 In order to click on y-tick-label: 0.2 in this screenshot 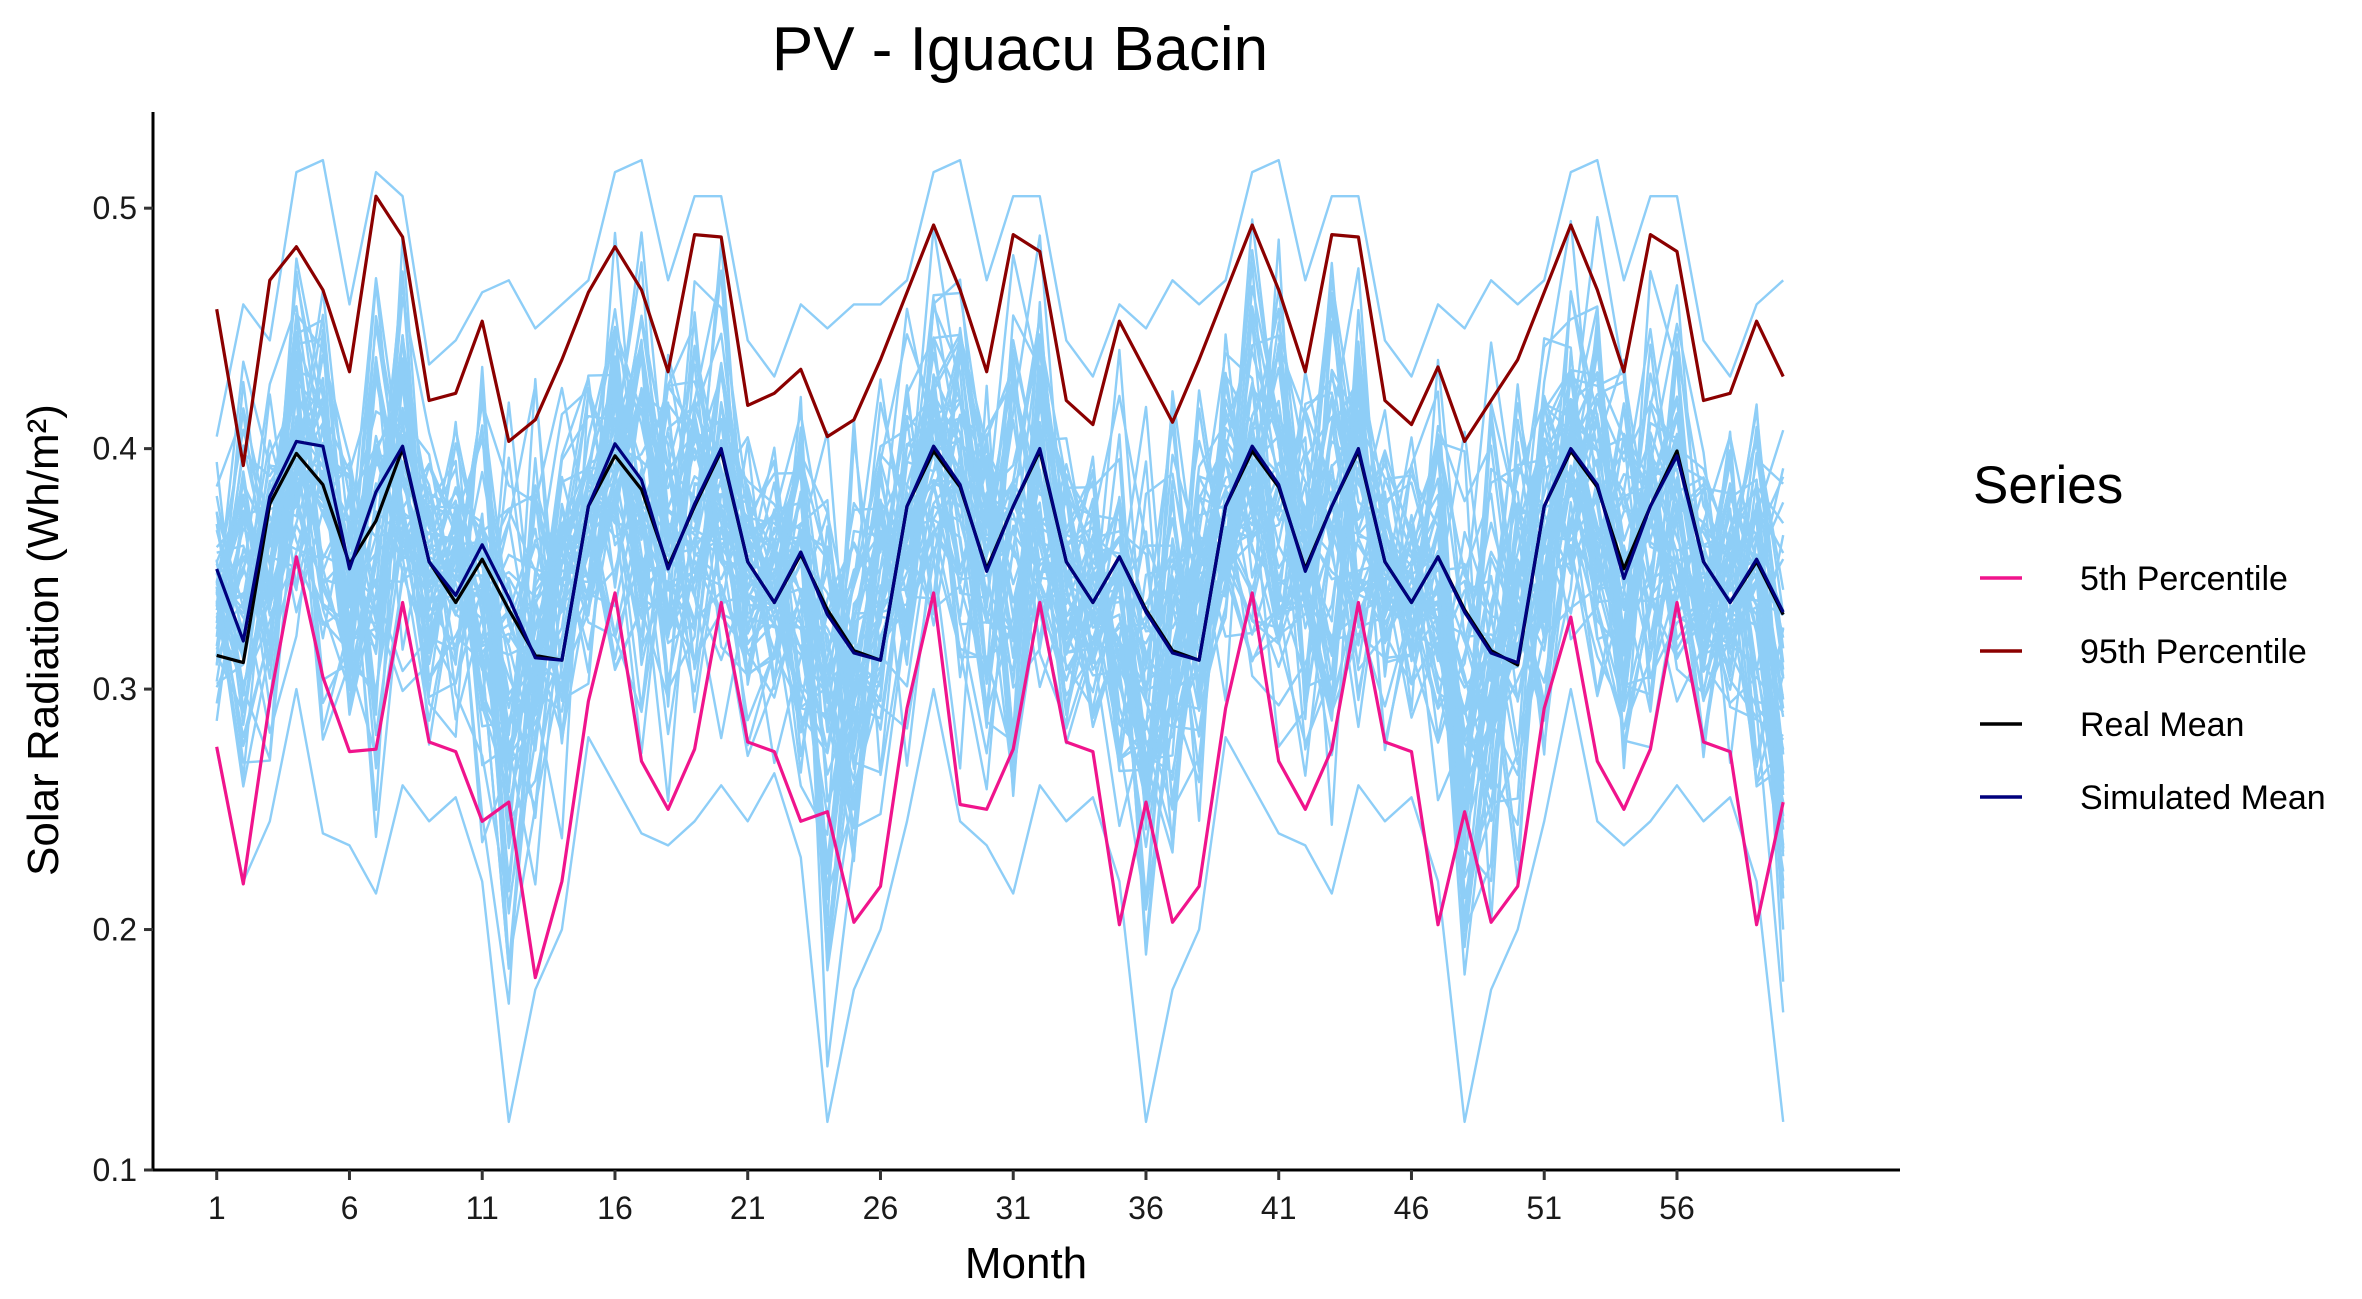, I will do `click(115, 930)`.